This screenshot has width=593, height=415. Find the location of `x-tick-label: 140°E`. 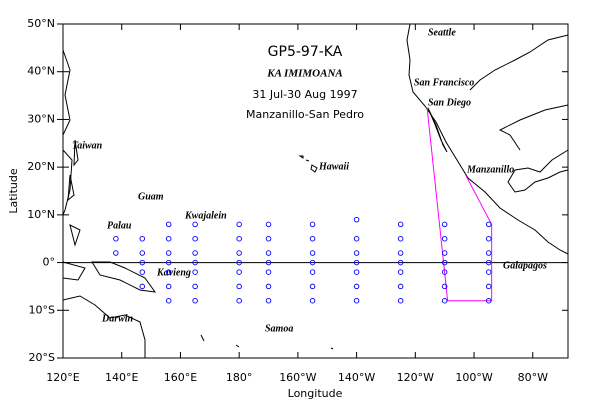

x-tick-label: 140°E is located at coordinates (121, 377).